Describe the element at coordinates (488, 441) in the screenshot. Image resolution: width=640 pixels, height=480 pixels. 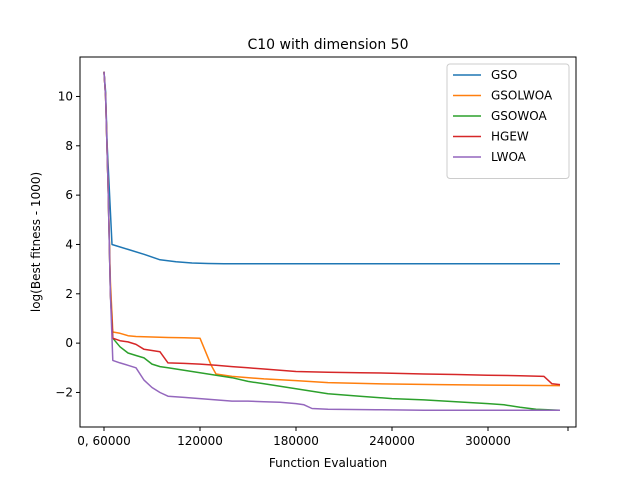
I see `x-tick-label: 300000` at that location.